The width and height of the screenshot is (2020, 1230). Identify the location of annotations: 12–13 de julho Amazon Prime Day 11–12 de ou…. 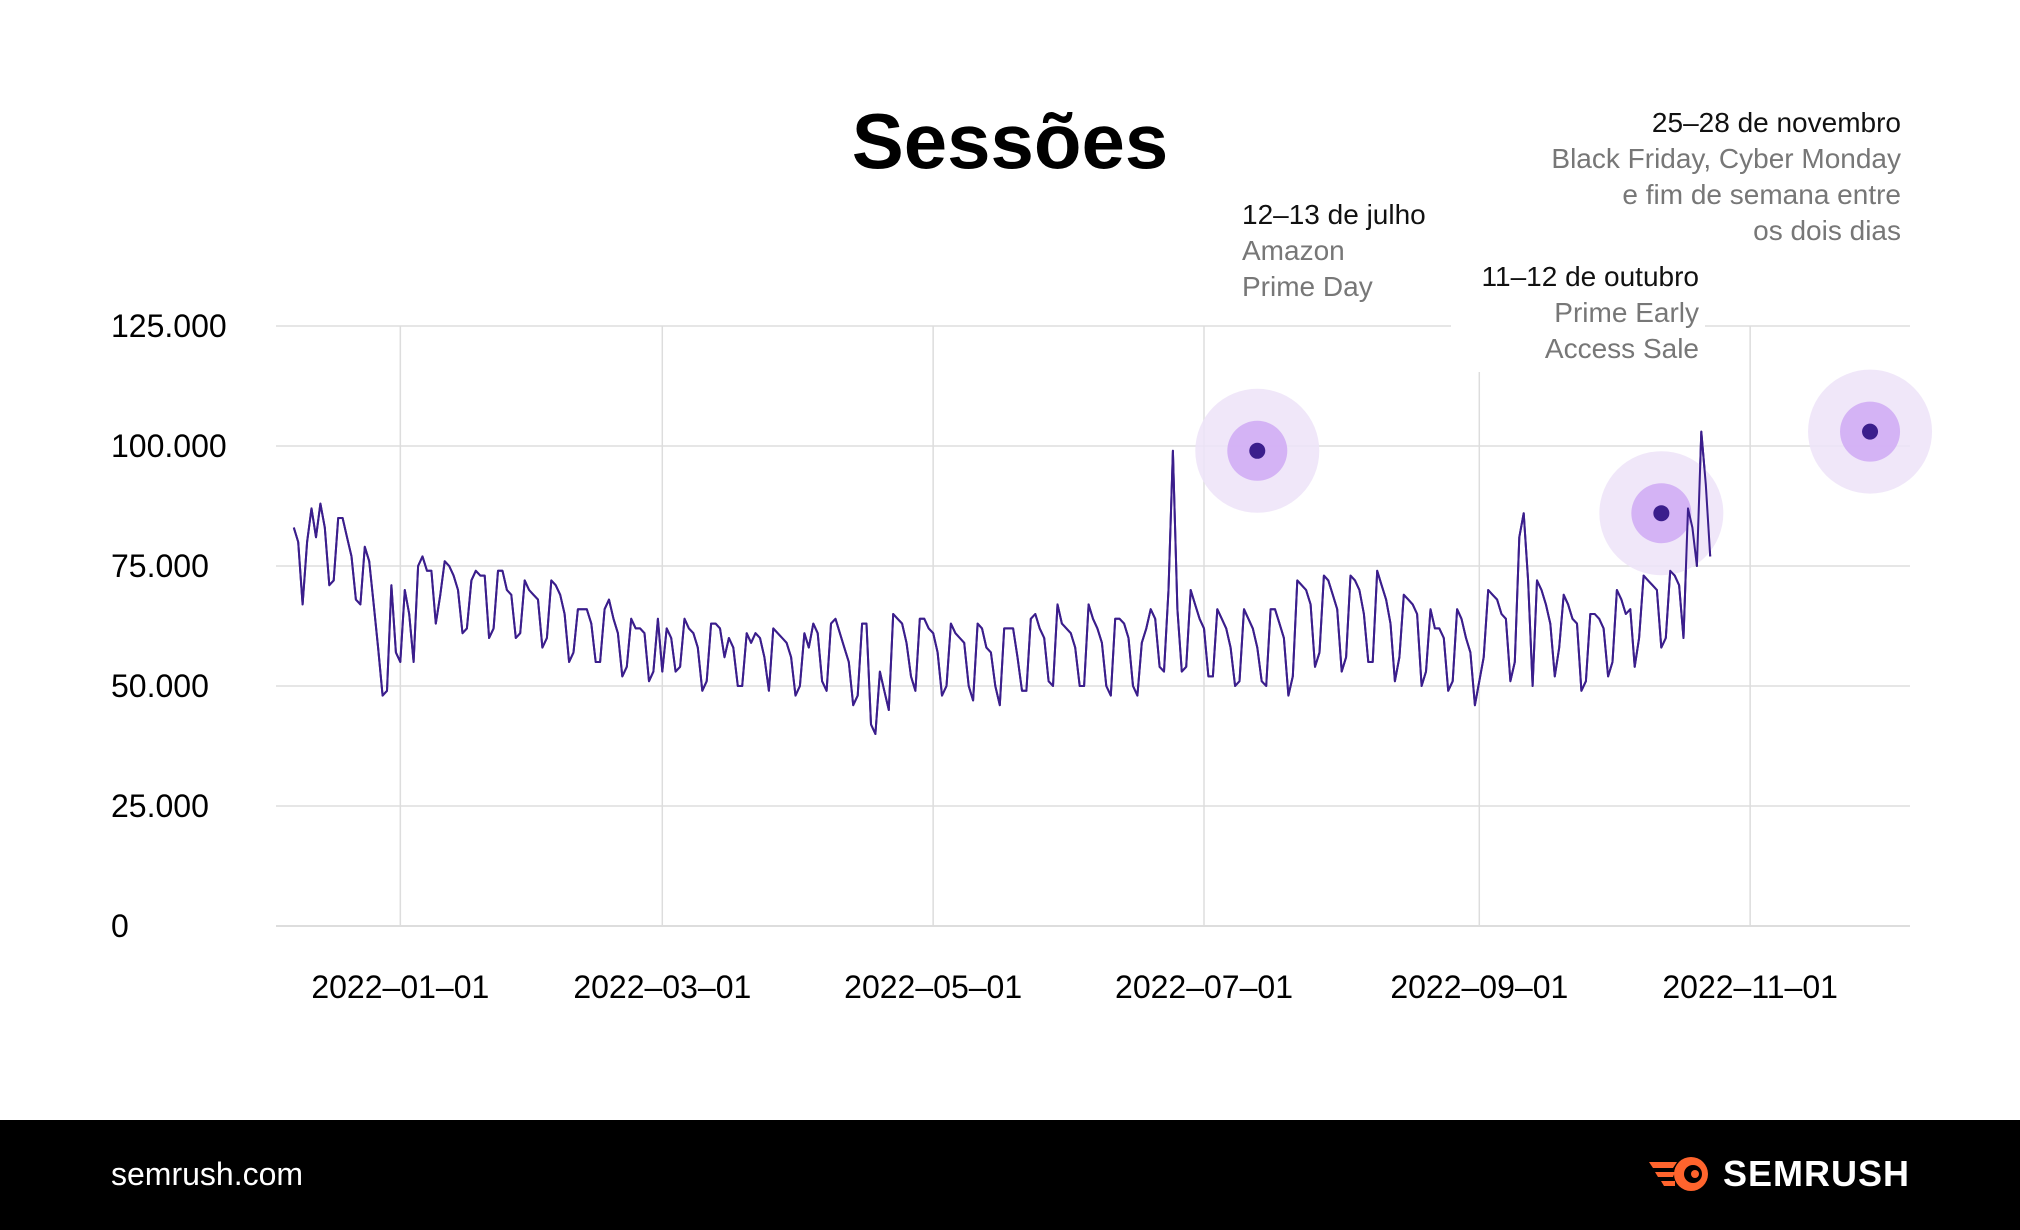
(1571, 237).